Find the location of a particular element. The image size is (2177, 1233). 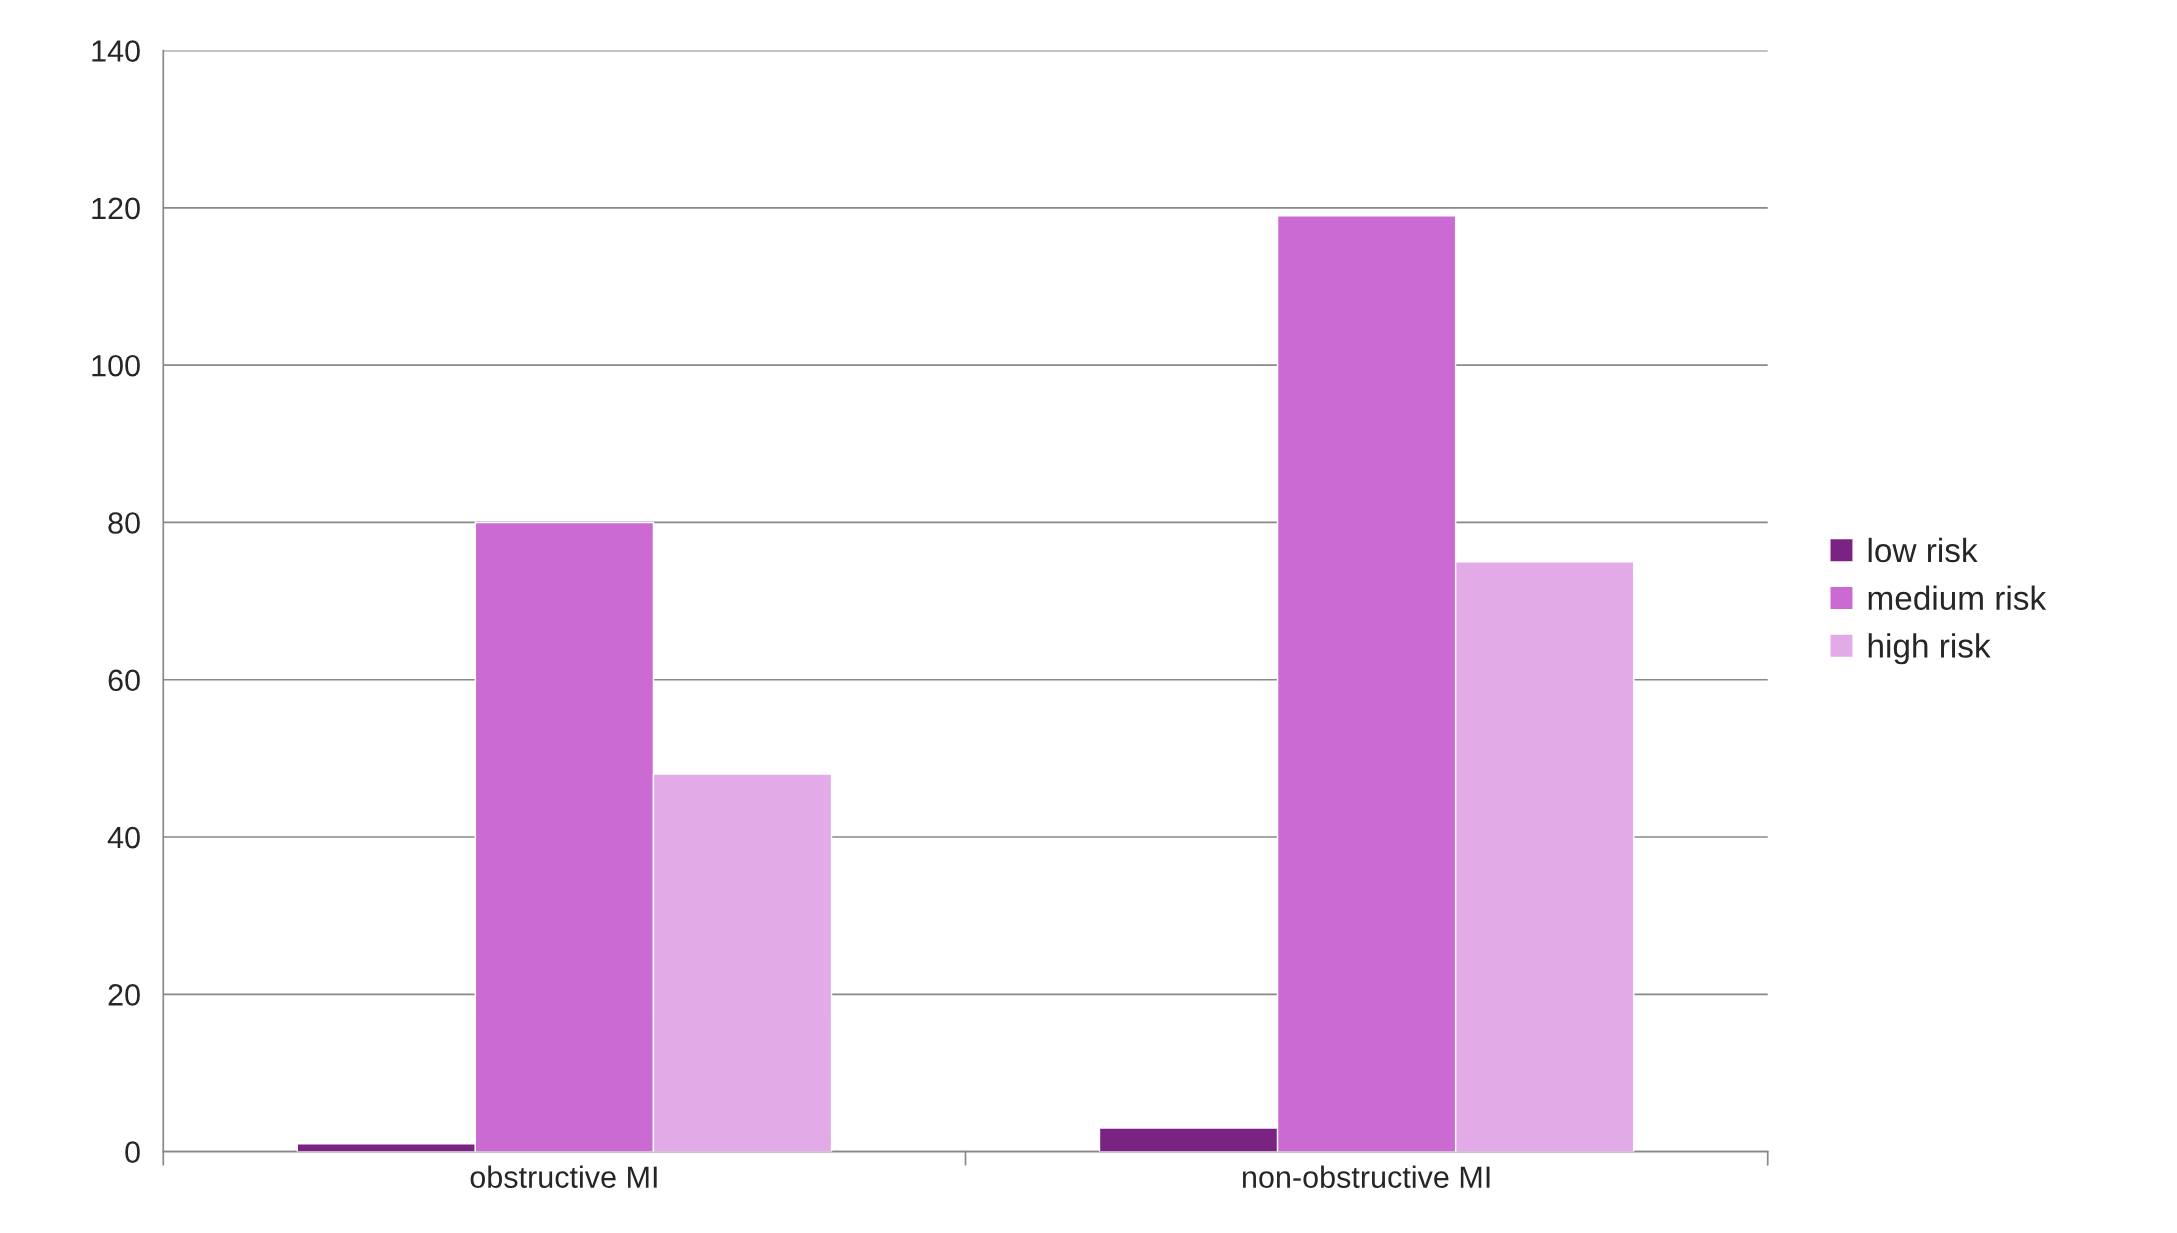

y-tick-label: 80 is located at coordinates (124, 523).